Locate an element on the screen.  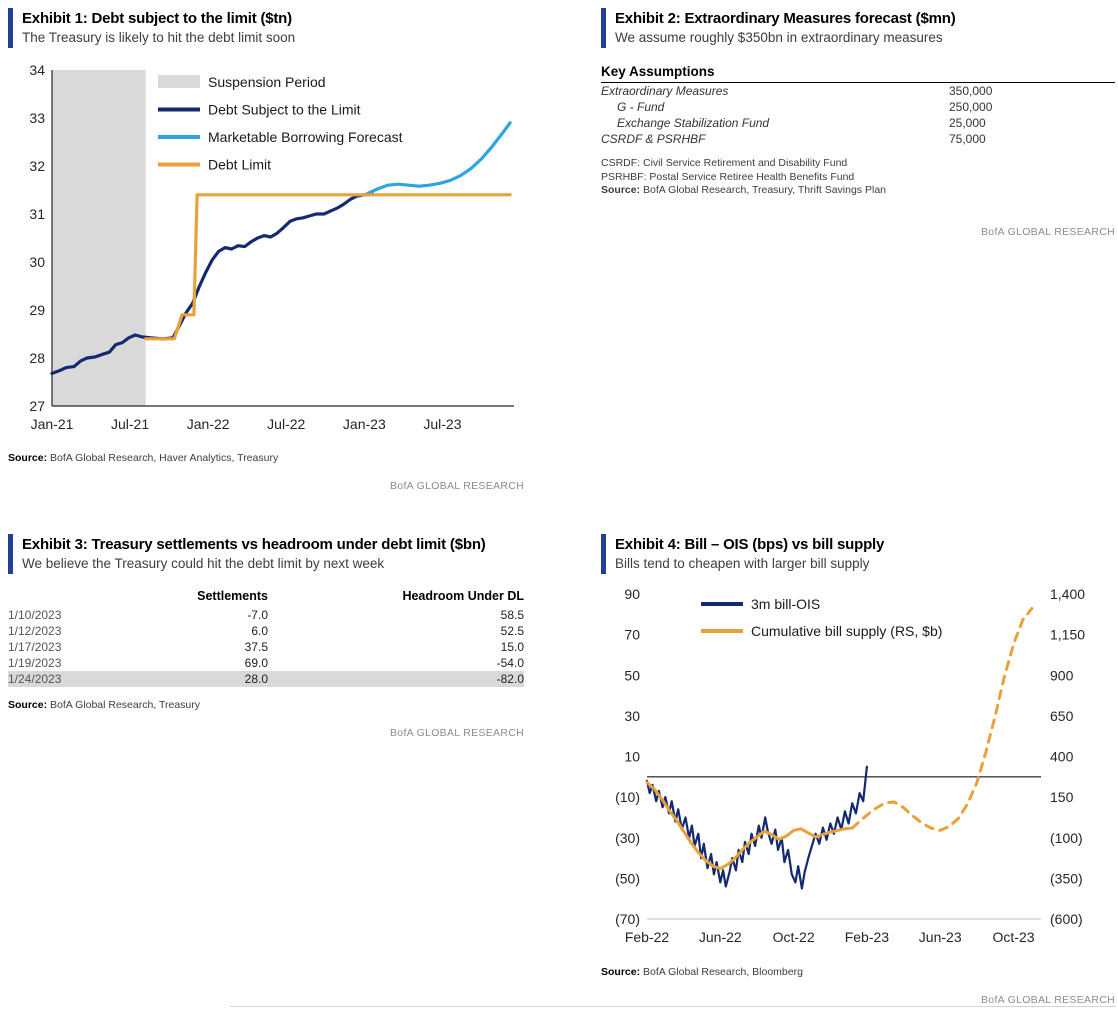
exhibit-3-source: Source: BofA Global Research, Treasury is located at coordinates (266, 705).